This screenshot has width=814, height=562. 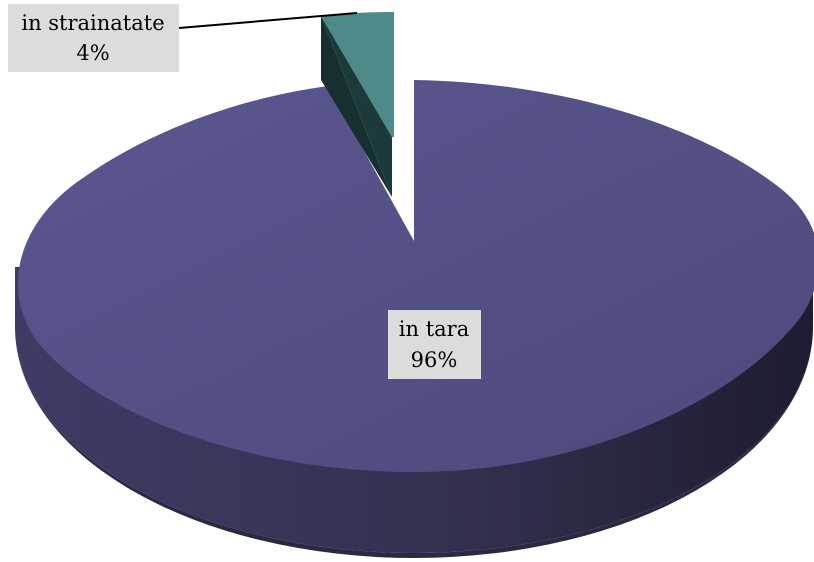 What do you see at coordinates (92, 23) in the screenshot?
I see `slice-label-in-strainatate: in strainatate` at bounding box center [92, 23].